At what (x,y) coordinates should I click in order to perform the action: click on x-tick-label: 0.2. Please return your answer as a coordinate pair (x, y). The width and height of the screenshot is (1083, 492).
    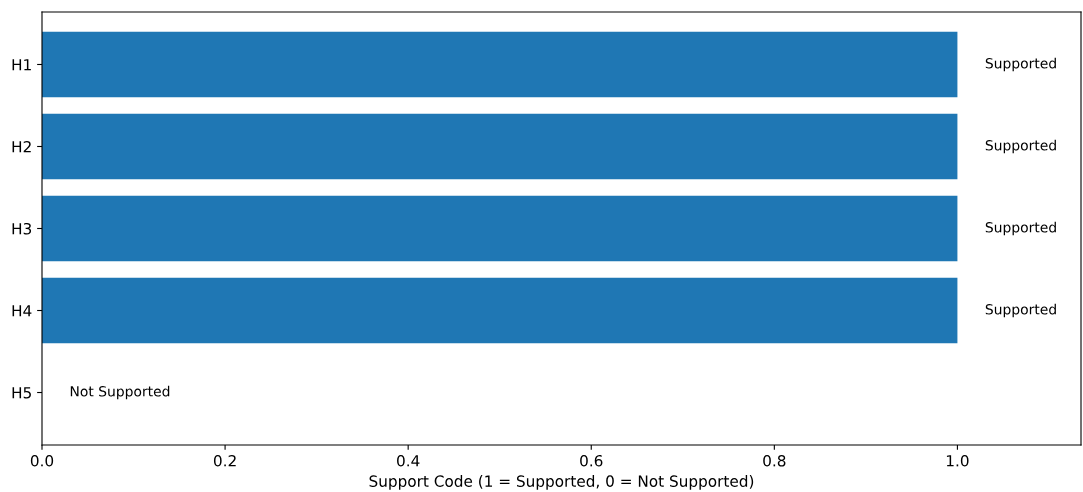
    Looking at the image, I should click on (224, 460).